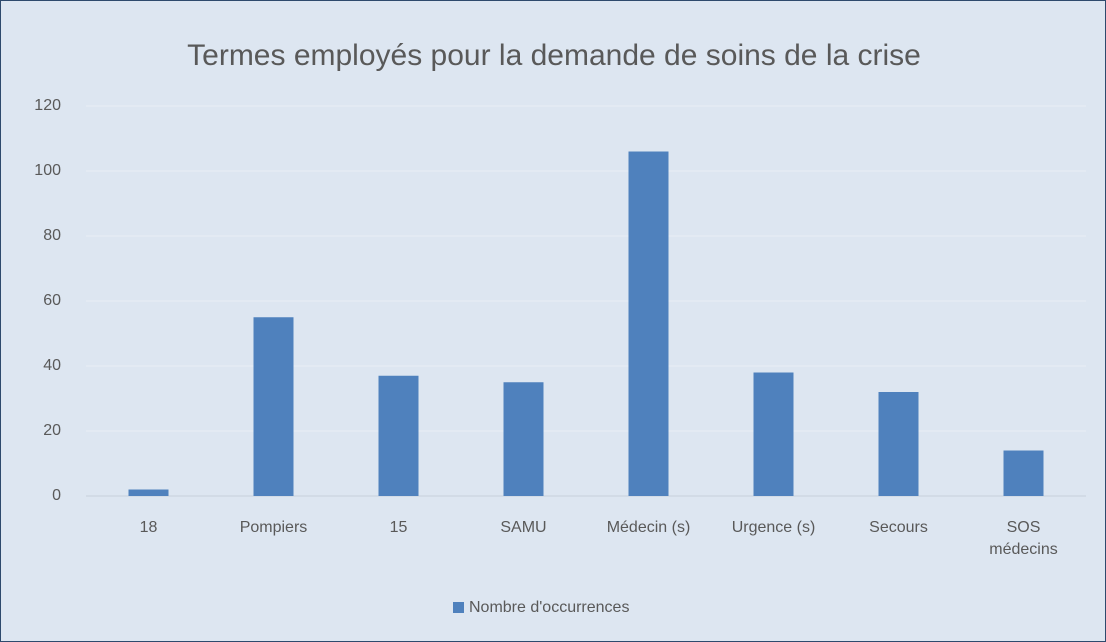 The image size is (1106, 642). What do you see at coordinates (56, 495) in the screenshot?
I see `y-tick-label: 0` at bounding box center [56, 495].